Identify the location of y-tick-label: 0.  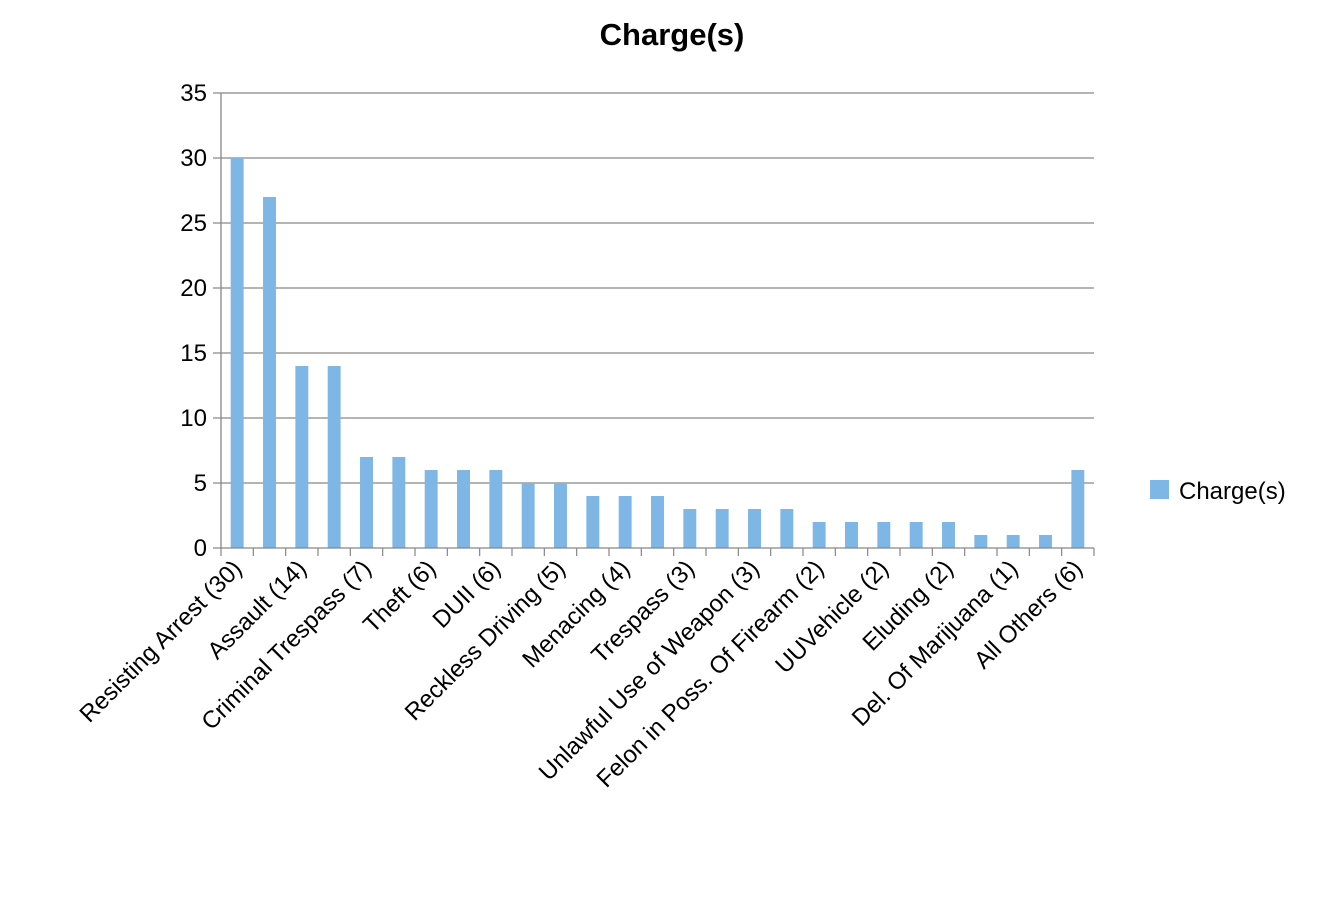
(200, 548).